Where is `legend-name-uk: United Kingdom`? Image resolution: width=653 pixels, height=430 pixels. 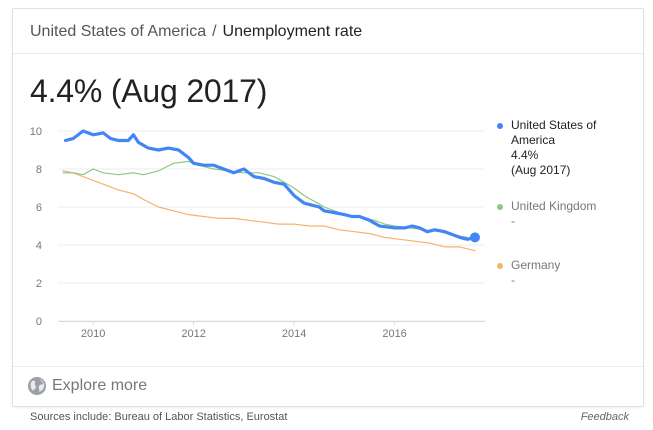
legend-name-uk: United Kingdom is located at coordinates (554, 206).